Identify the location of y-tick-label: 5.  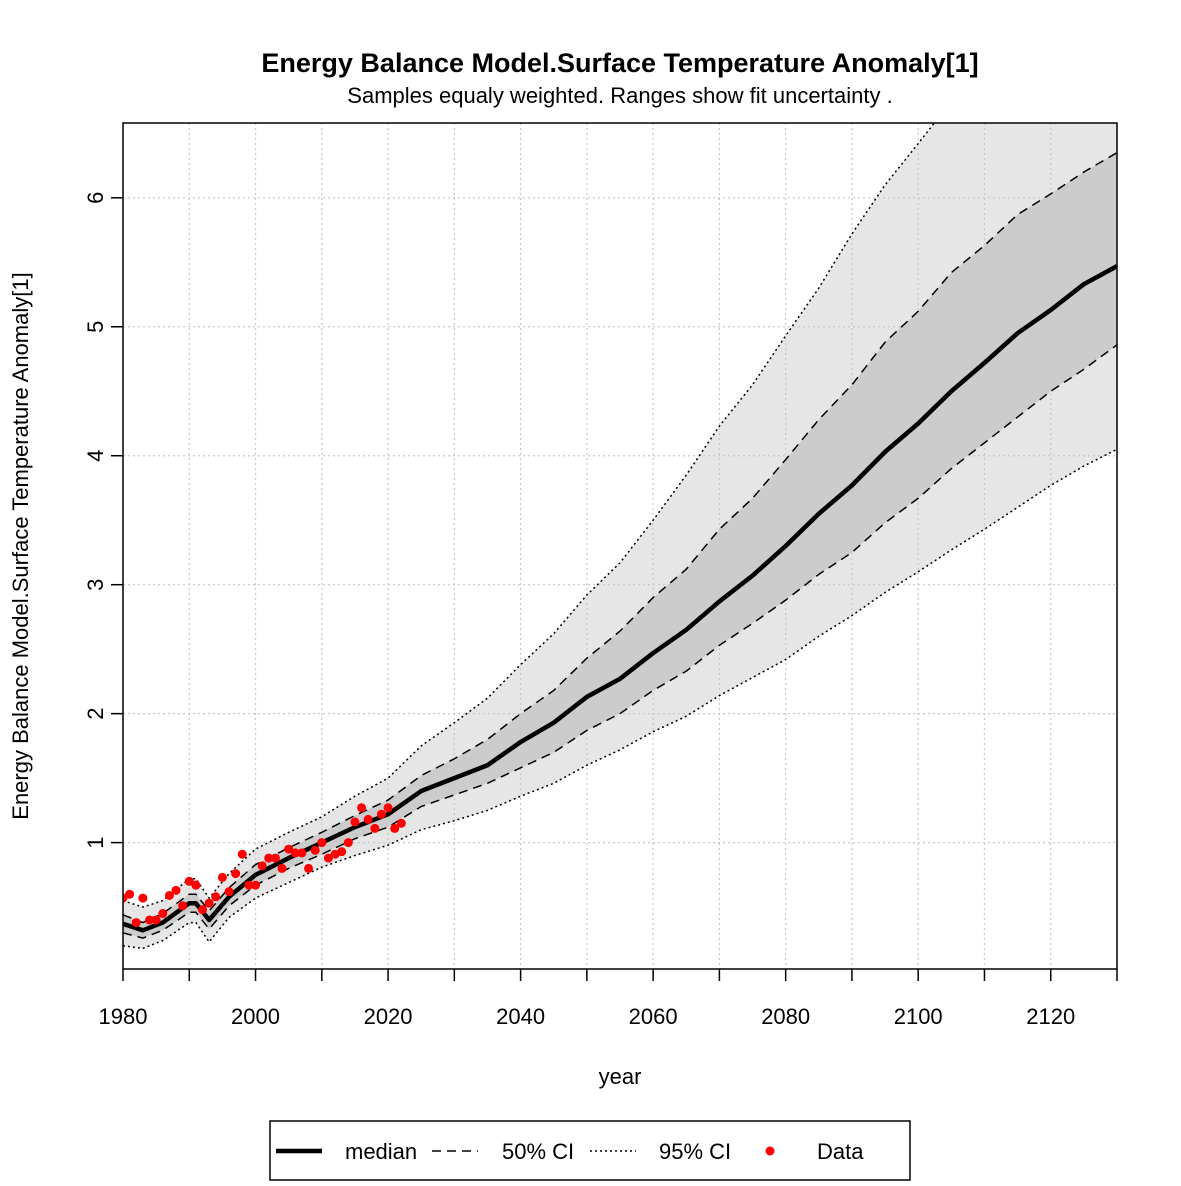
(95, 327).